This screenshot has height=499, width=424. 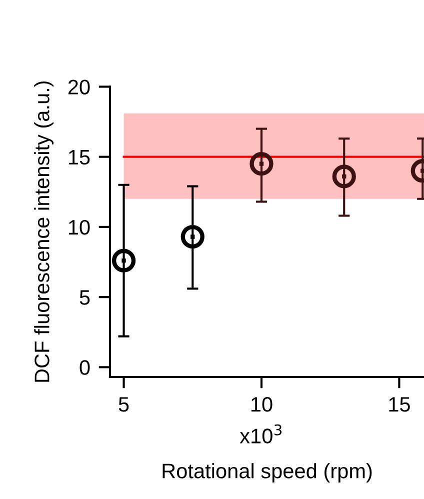 I want to click on y-tick-label: 15, so click(x=79, y=157).